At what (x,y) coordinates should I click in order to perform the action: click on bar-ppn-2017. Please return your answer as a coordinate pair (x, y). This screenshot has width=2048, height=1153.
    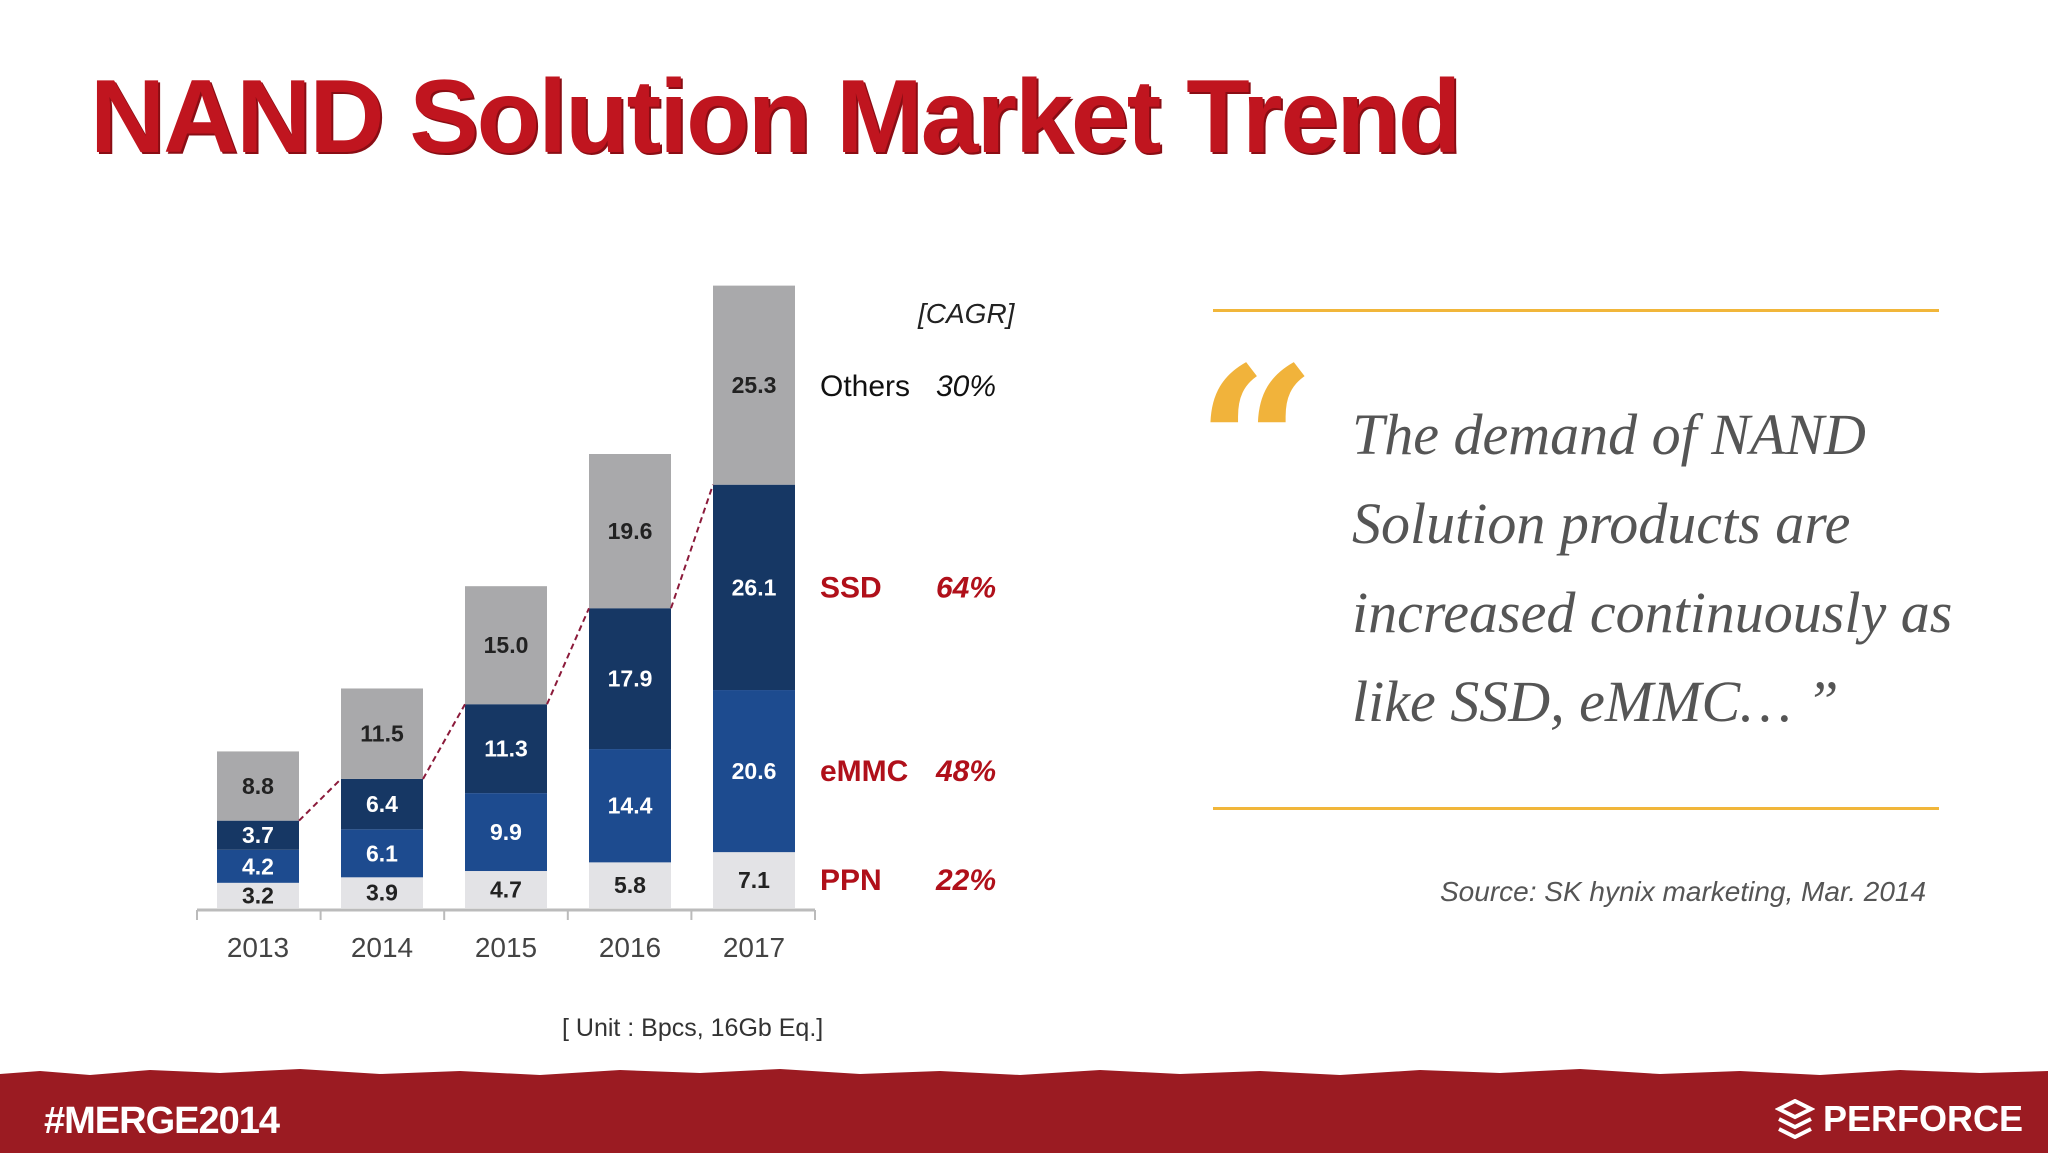
    Looking at the image, I should click on (754, 880).